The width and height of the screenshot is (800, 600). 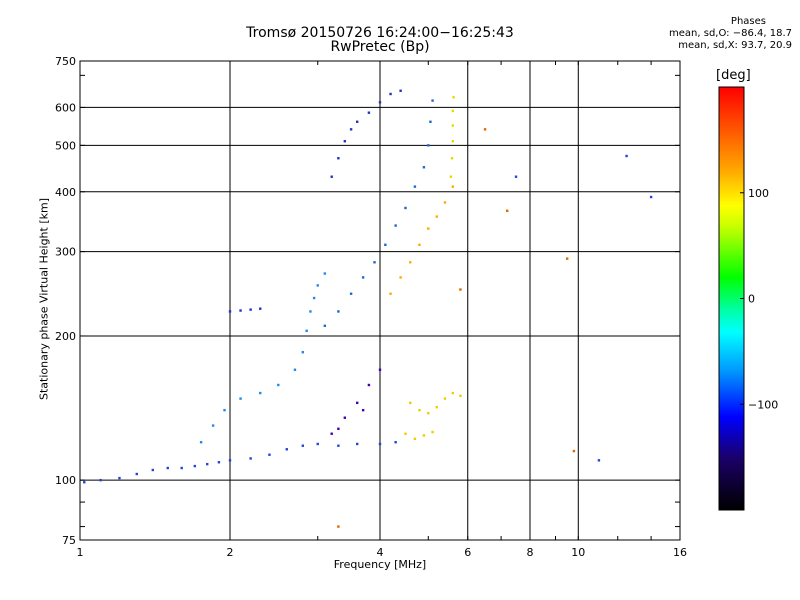 What do you see at coordinates (80, 552) in the screenshot?
I see `x-tick-label: 1` at bounding box center [80, 552].